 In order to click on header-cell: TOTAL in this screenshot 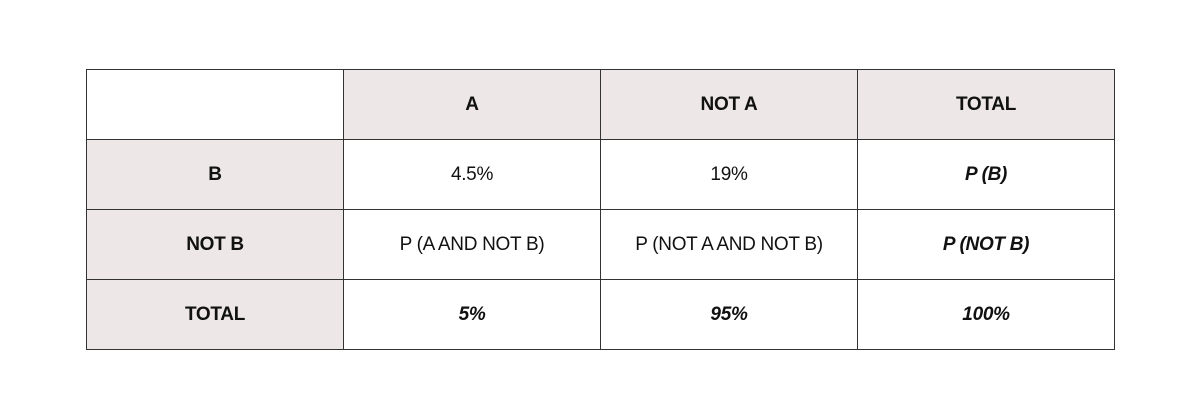, I will do `click(986, 104)`.